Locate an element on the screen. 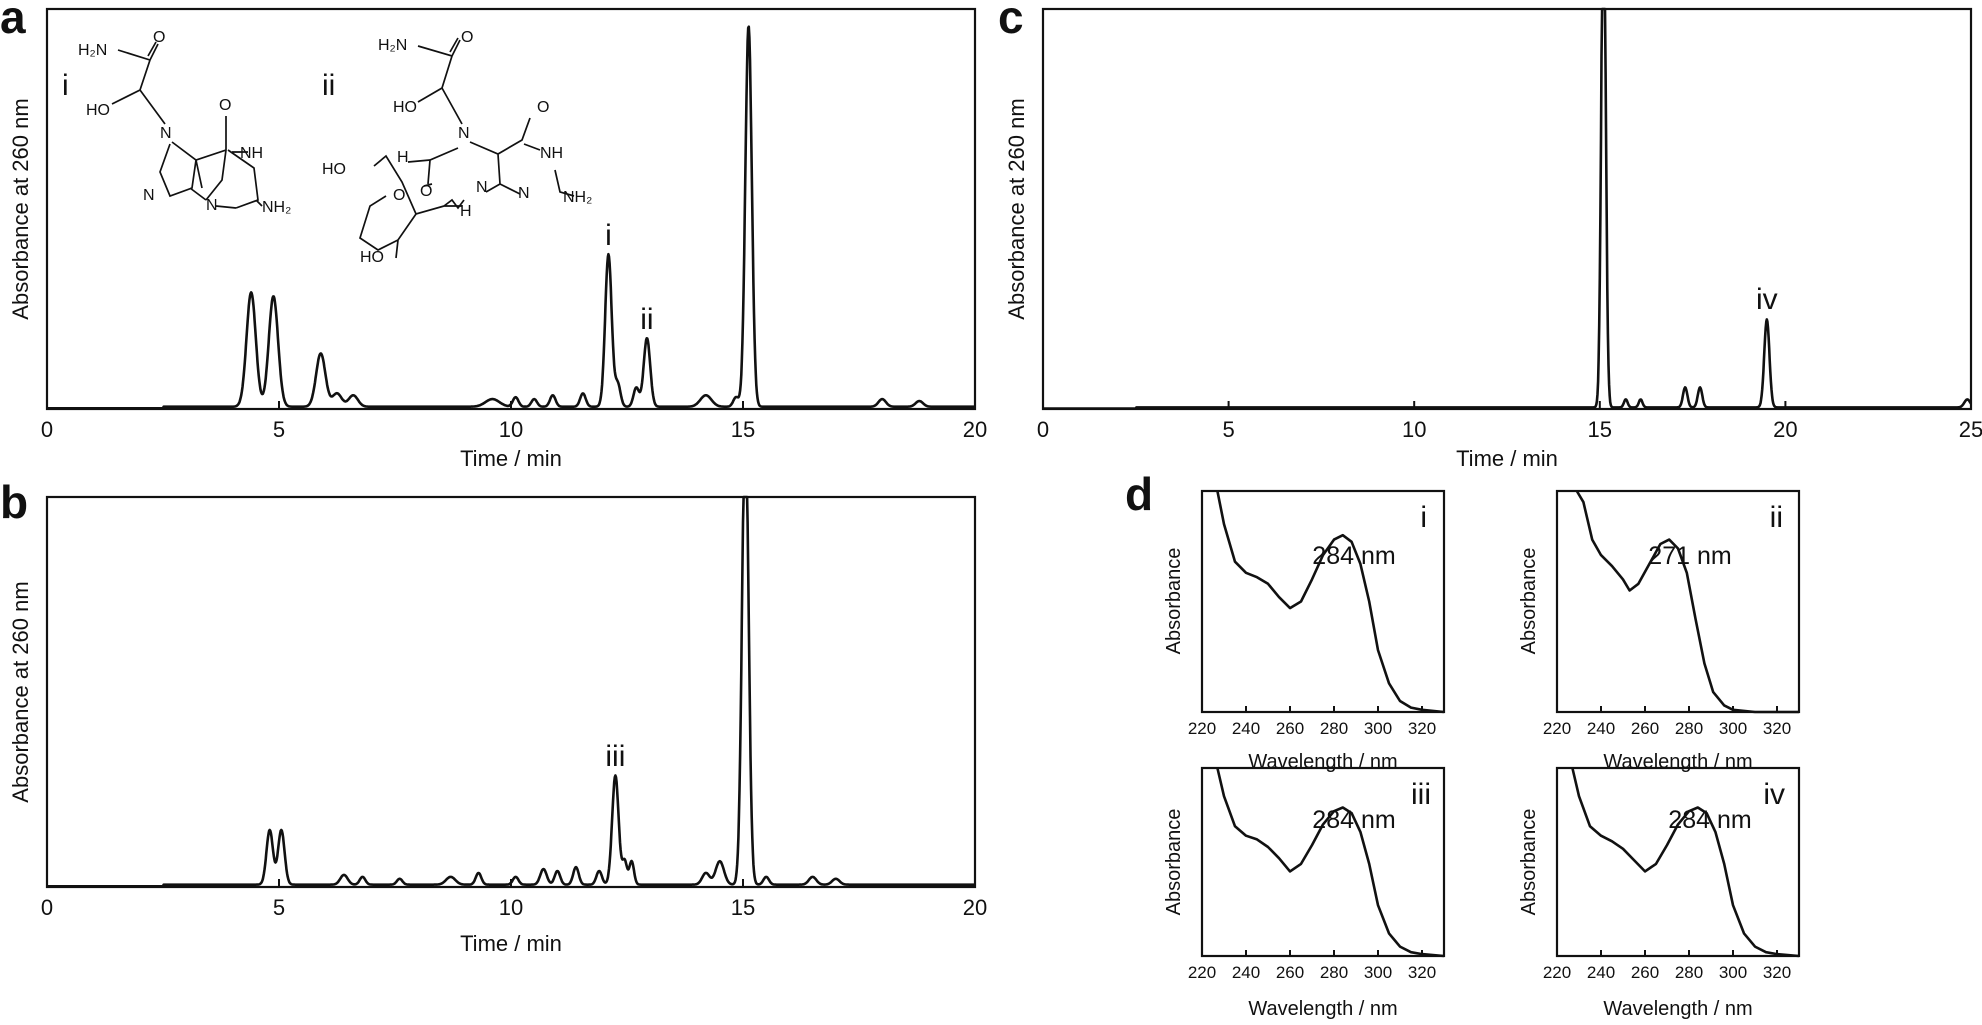  peak-labels-b: iii is located at coordinates (615, 756).